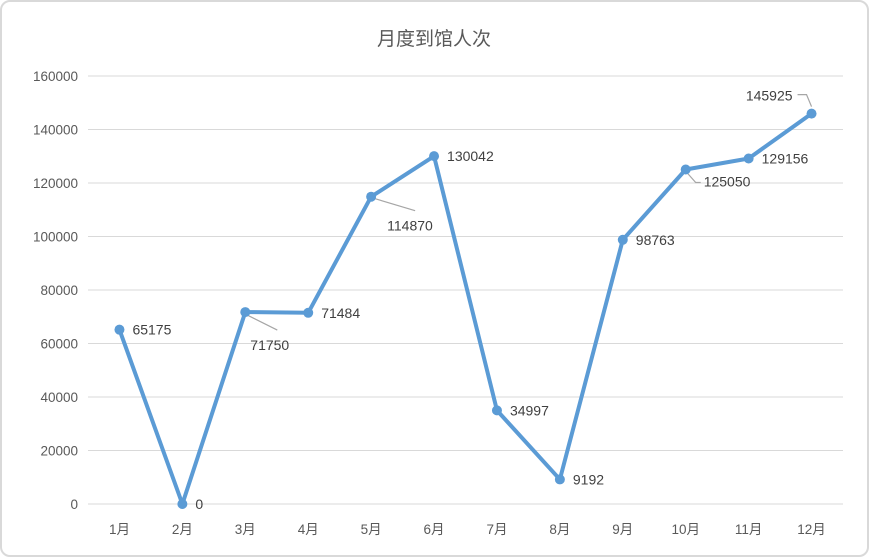 The image size is (869, 557). I want to click on y-tick-label: 60000, so click(59, 344).